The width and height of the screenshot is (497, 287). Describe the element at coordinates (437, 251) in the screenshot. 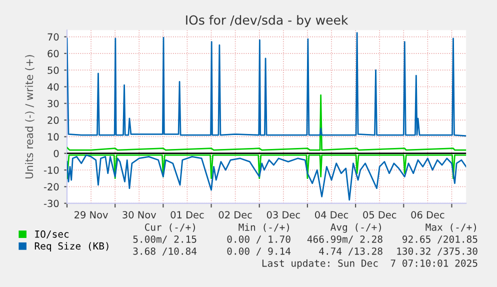

I see `text: 130.32 /375.30` at that location.